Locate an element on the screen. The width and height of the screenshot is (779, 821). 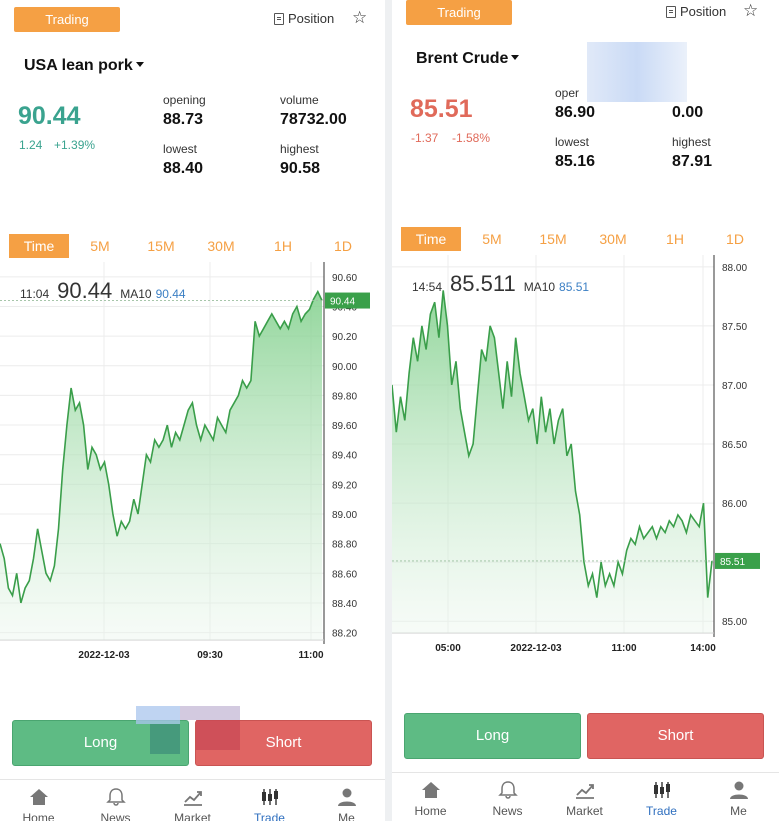
instrument-selector: Brent Crude is located at coordinates (468, 59).